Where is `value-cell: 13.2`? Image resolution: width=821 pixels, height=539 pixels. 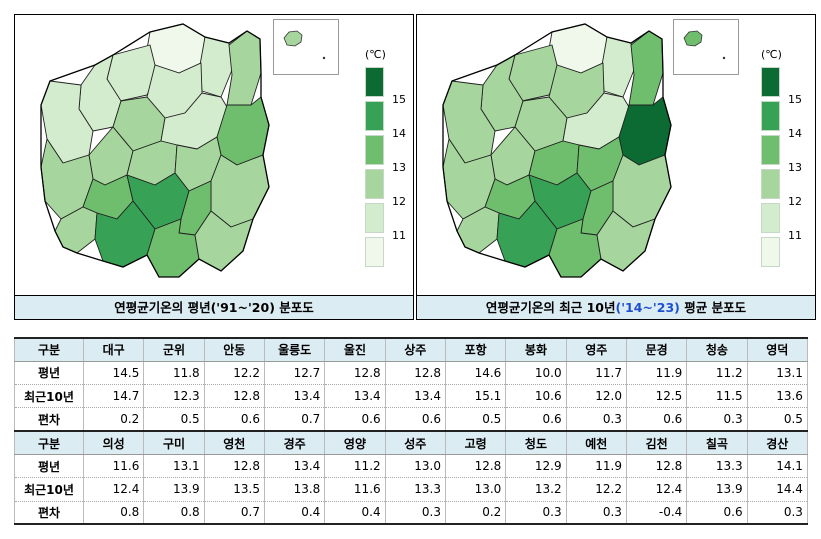 value-cell: 13.2 is located at coordinates (536, 489).